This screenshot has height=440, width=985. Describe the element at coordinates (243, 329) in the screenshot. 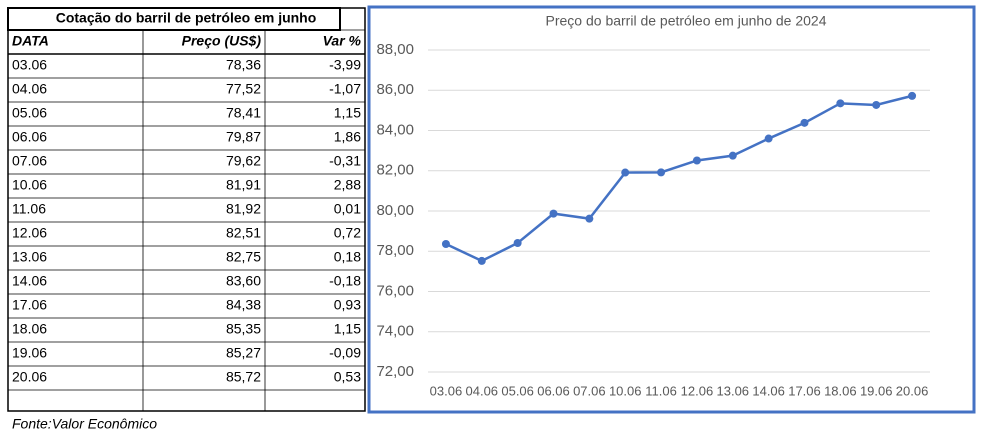

I see `table-cell: 85,35` at that location.